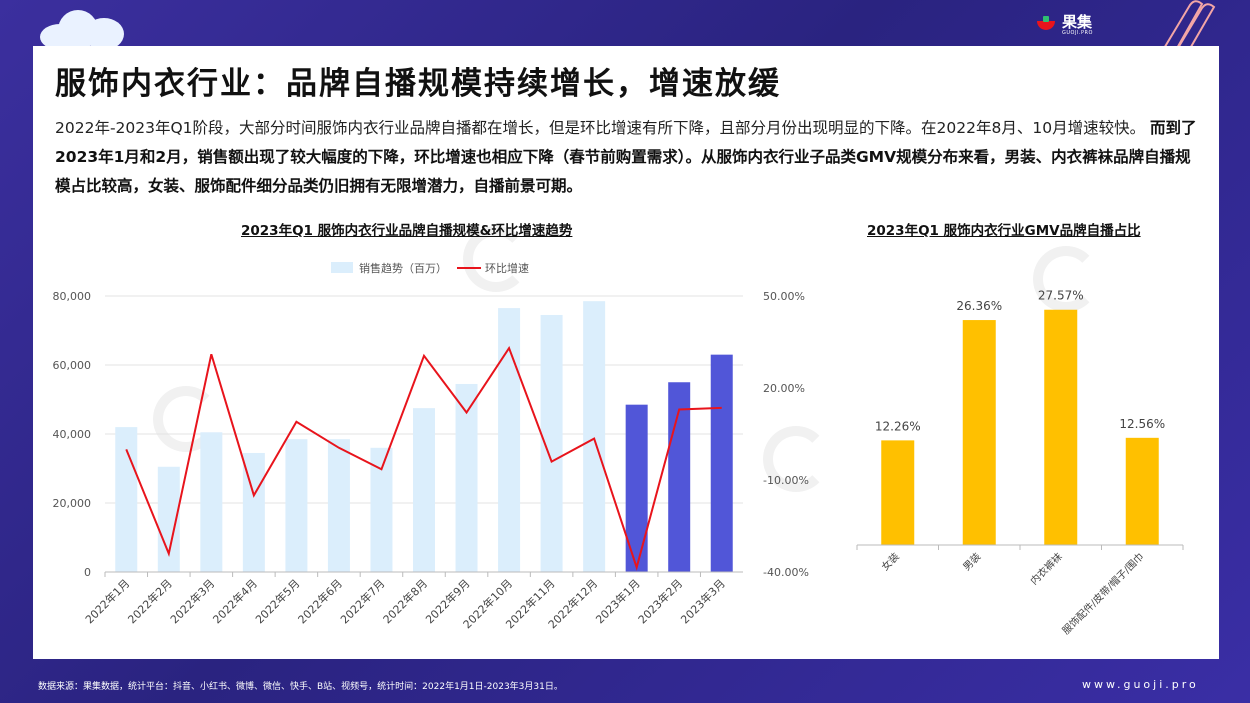 The height and width of the screenshot is (703, 1250). I want to click on x-tick-label: 2023年1月, so click(618, 601).